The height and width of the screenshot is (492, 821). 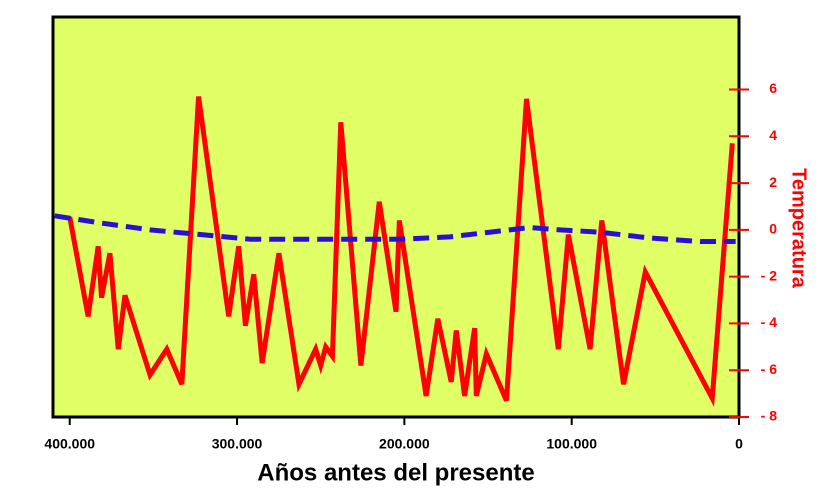 What do you see at coordinates (404, 444) in the screenshot?
I see `x-tick-label: 200.000` at bounding box center [404, 444].